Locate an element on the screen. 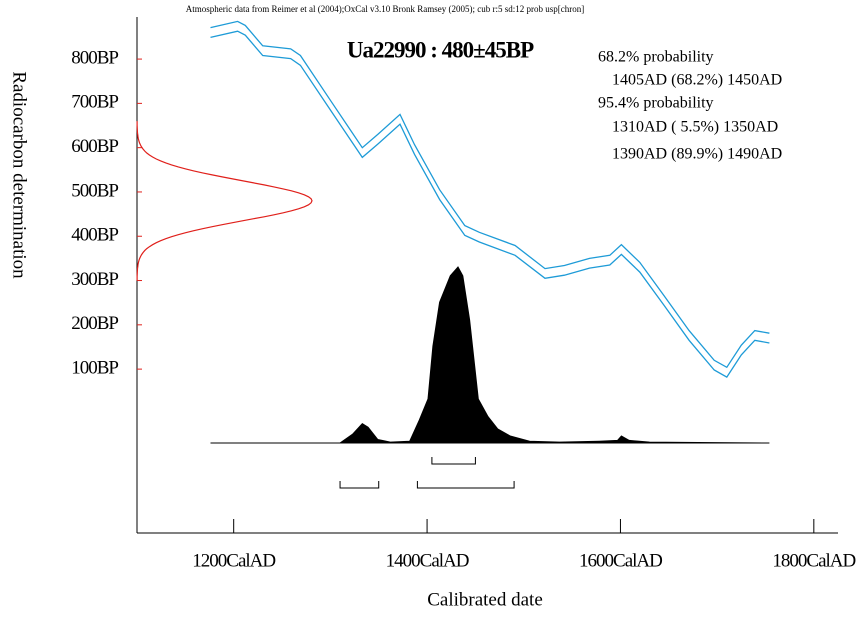  chart-title: Ua22990 : 480±45BP is located at coordinates (440, 49).